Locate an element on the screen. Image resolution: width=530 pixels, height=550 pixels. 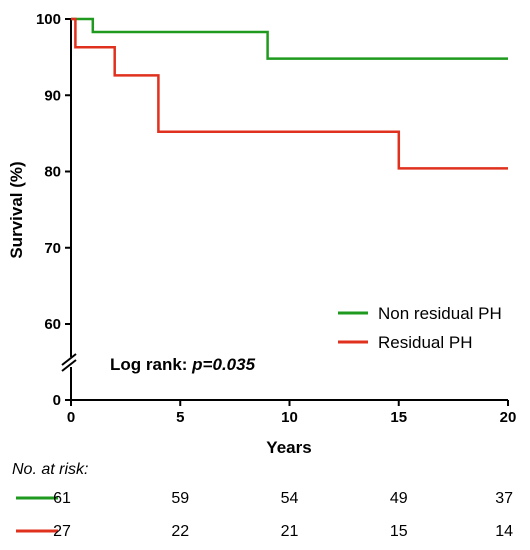
risk-table-title: No. at risk: is located at coordinates (50, 469).